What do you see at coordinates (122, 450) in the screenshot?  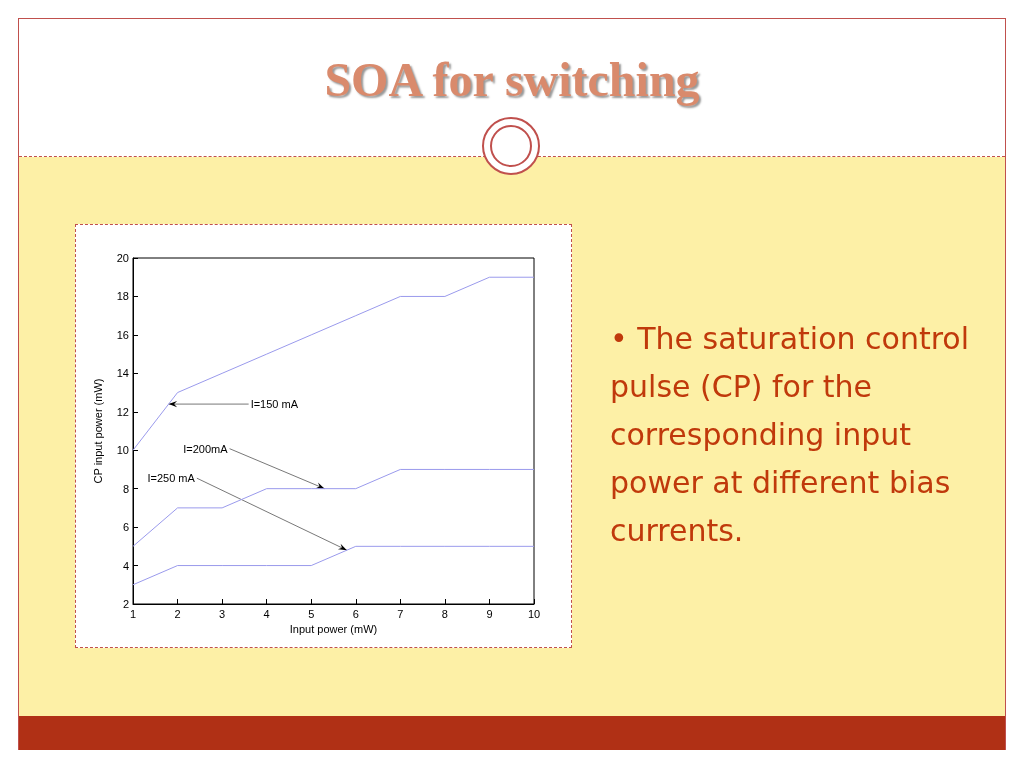 I see `y-tick-label: 10` at bounding box center [122, 450].